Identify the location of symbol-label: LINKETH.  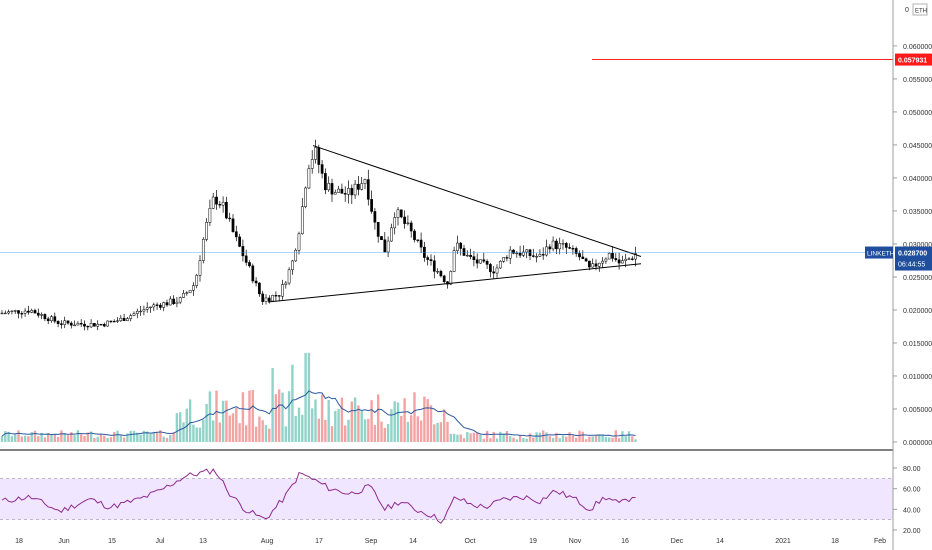
(881, 254).